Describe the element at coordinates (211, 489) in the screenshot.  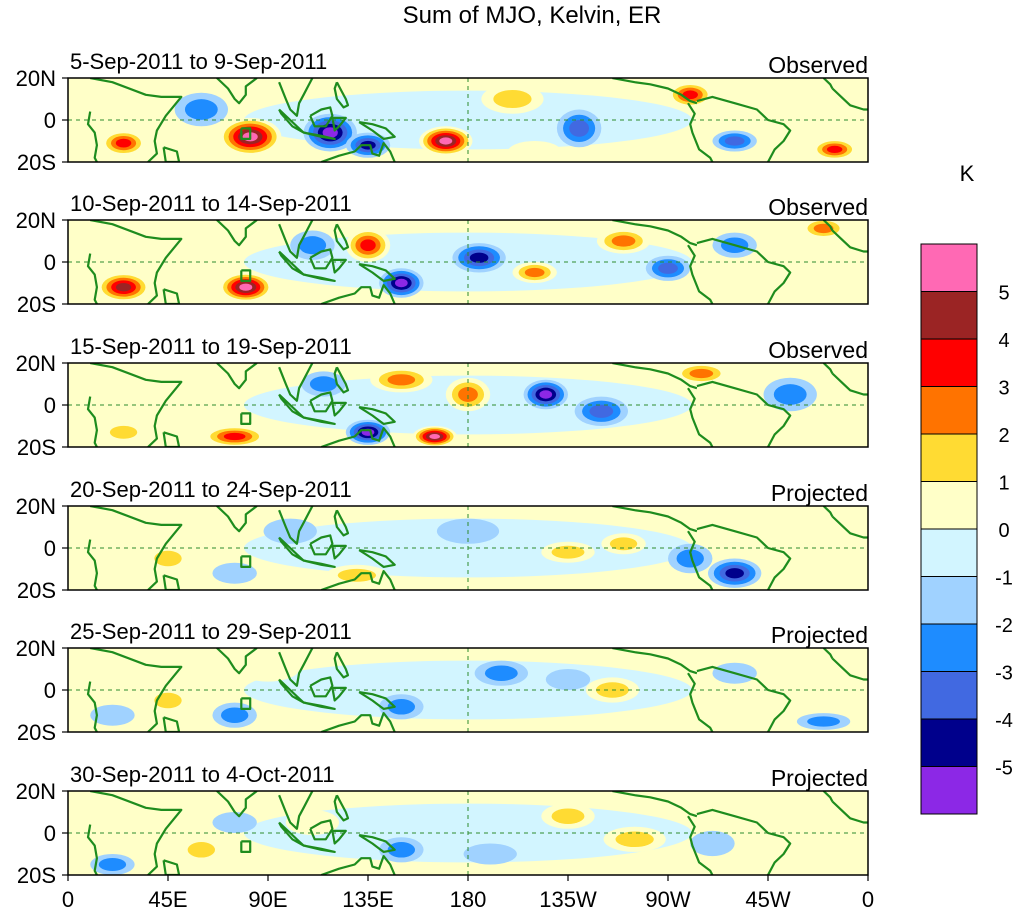
I see `panel-period: 20-Sep-2011 to 24-Sep-2011` at that location.